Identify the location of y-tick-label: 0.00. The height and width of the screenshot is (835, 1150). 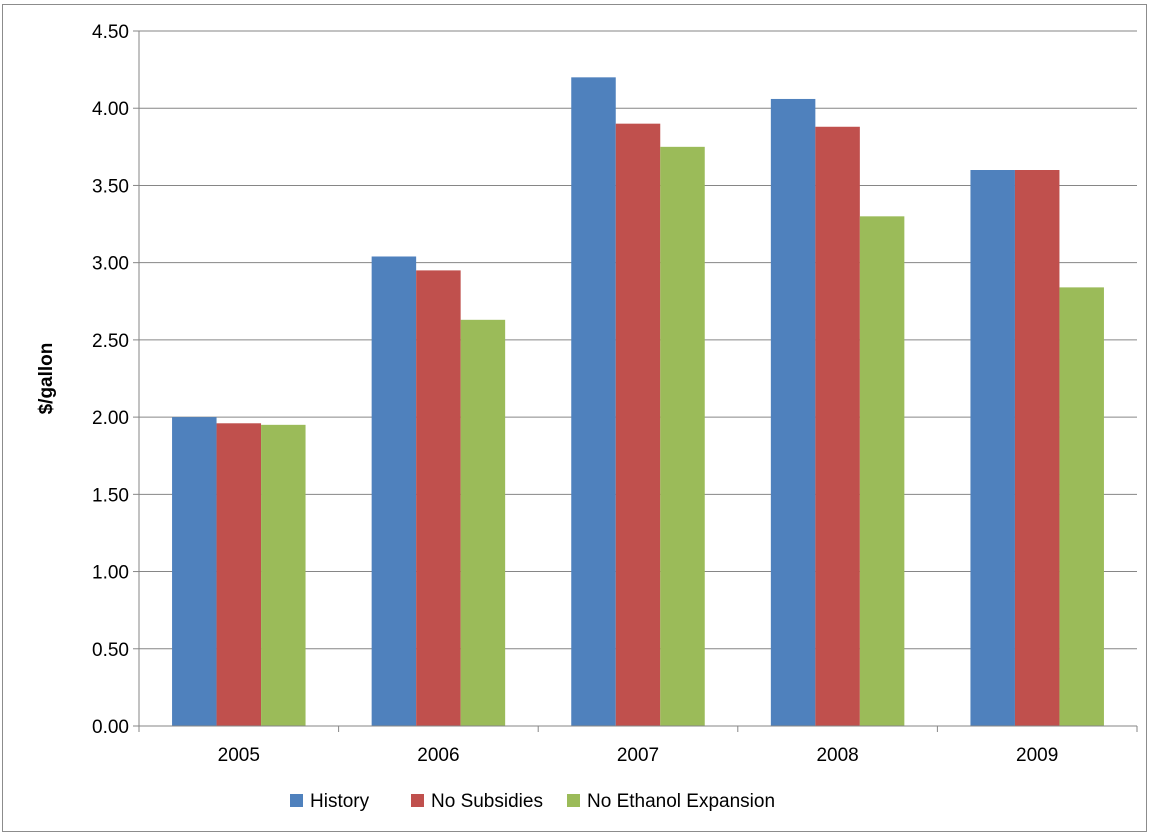
(110, 727).